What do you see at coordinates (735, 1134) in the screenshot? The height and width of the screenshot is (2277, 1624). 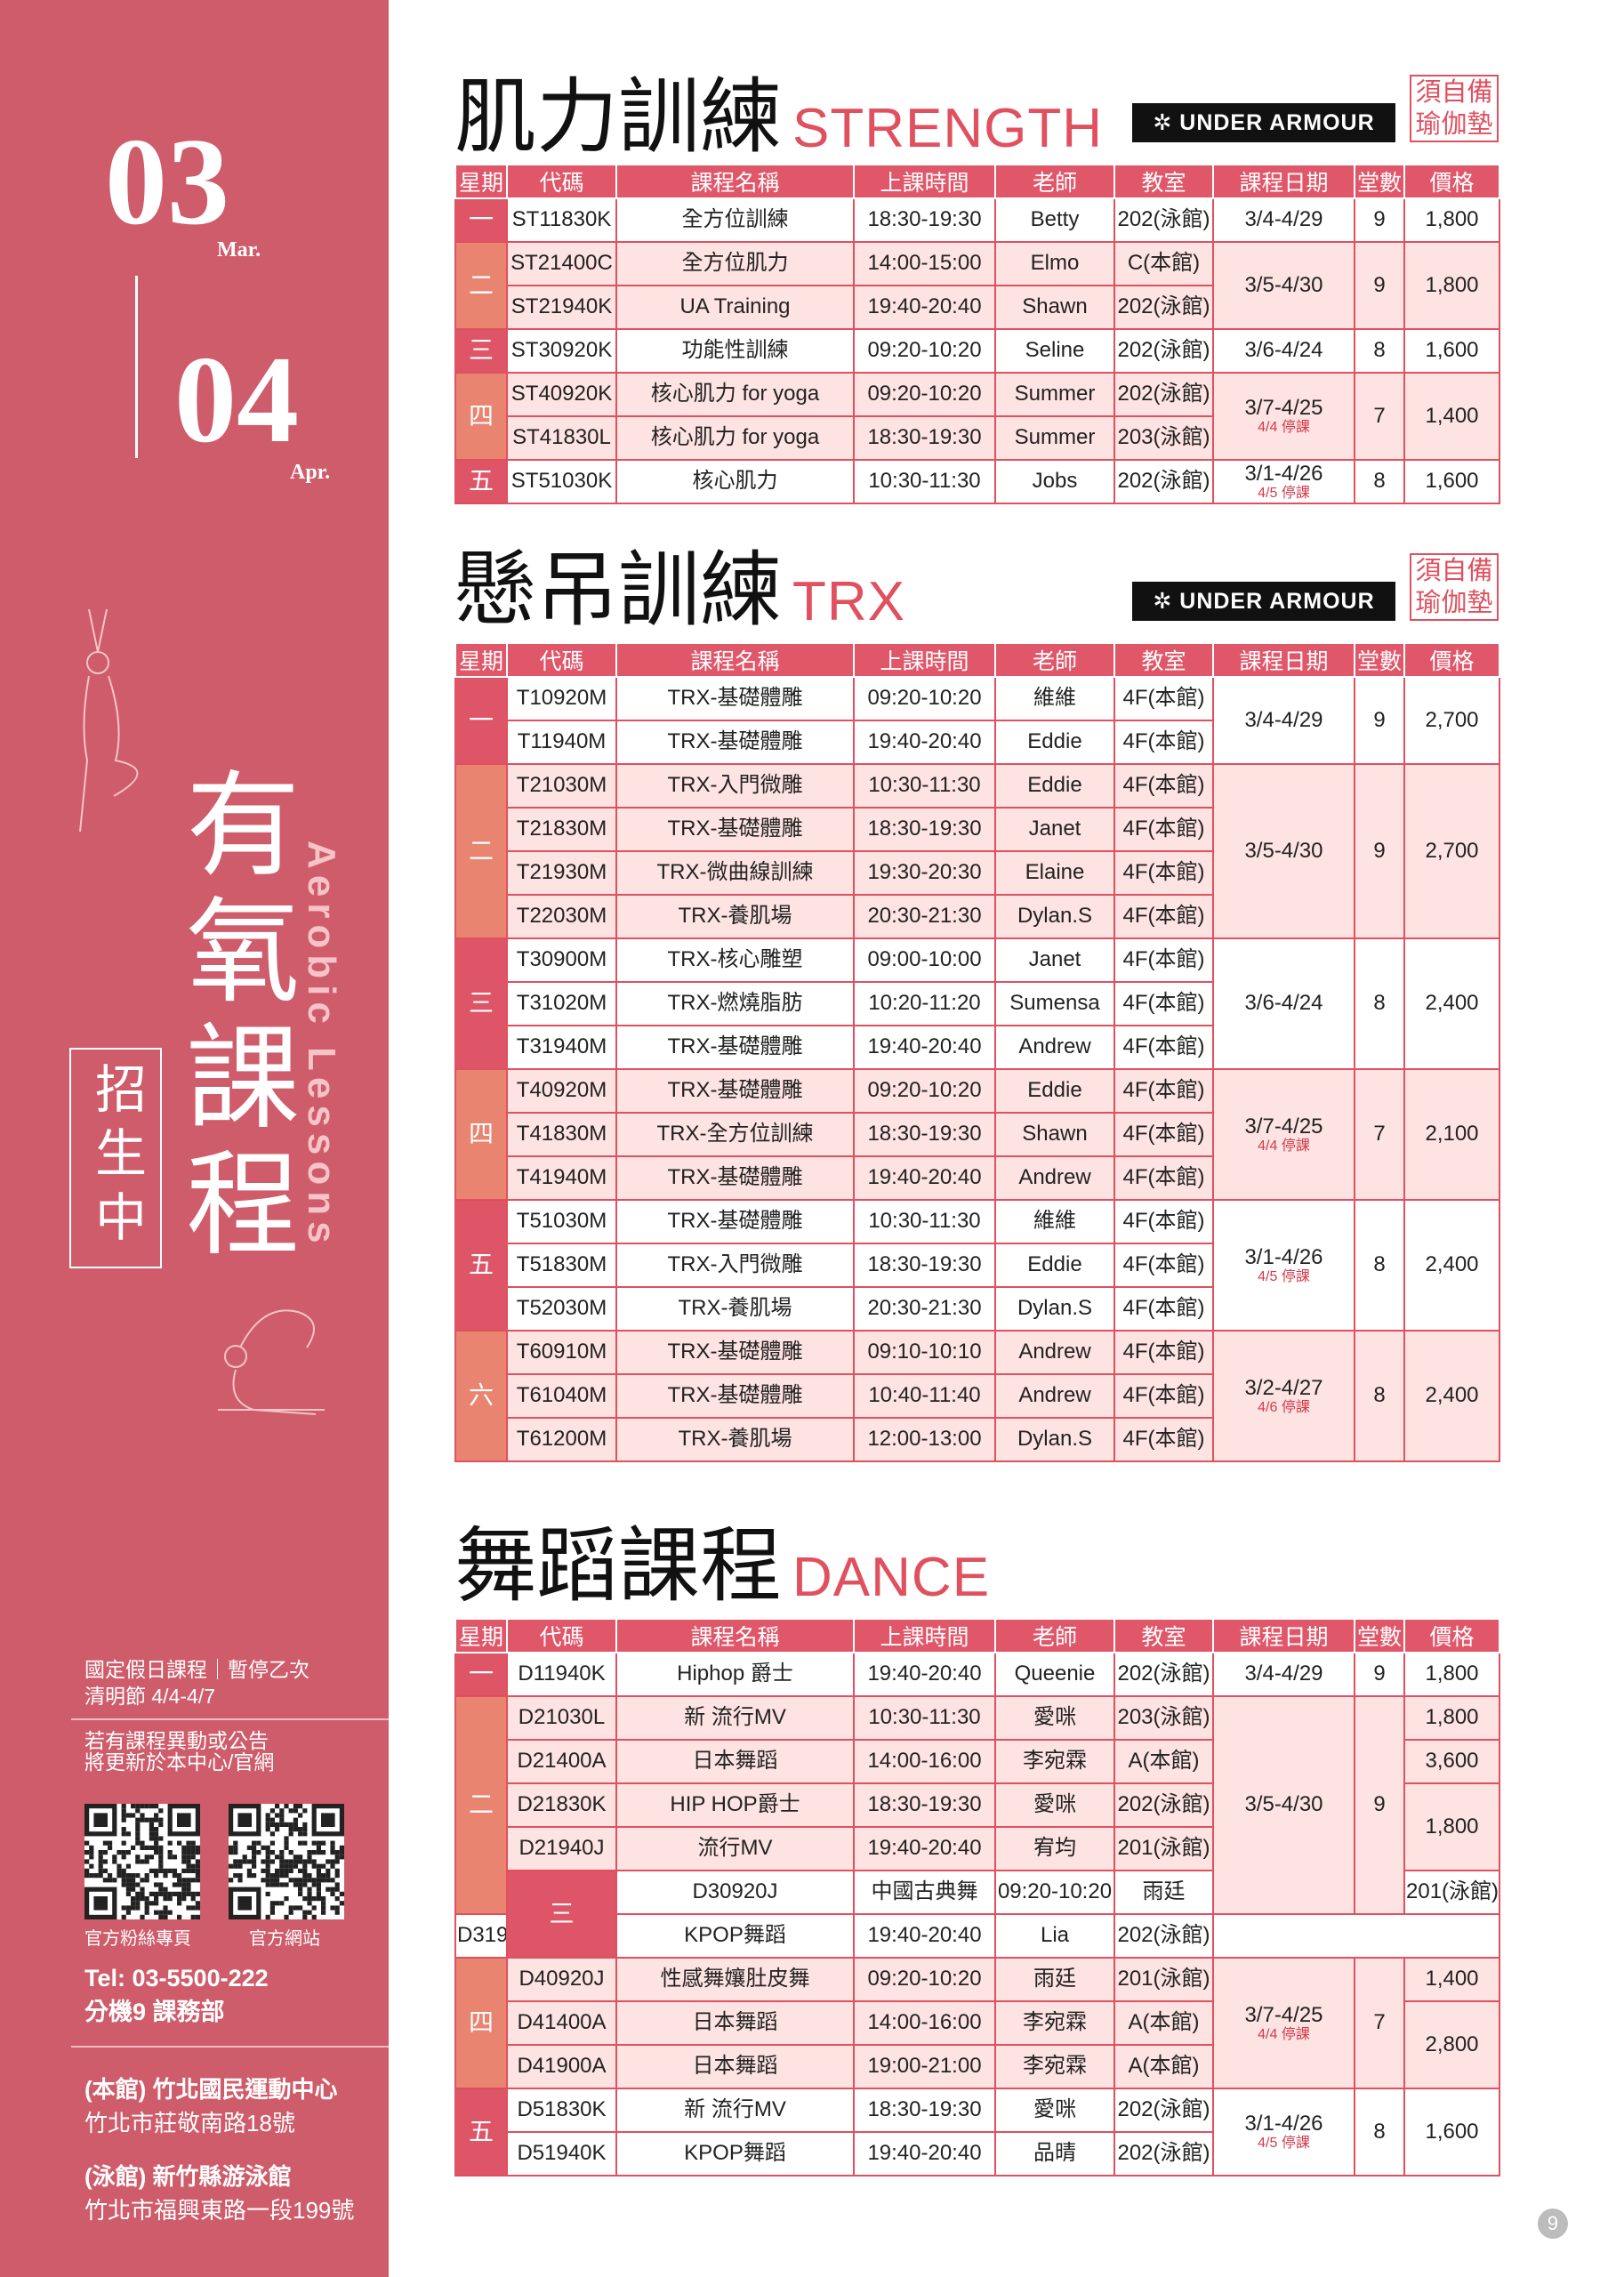 I see `cell: TRX-全方位訓練` at bounding box center [735, 1134].